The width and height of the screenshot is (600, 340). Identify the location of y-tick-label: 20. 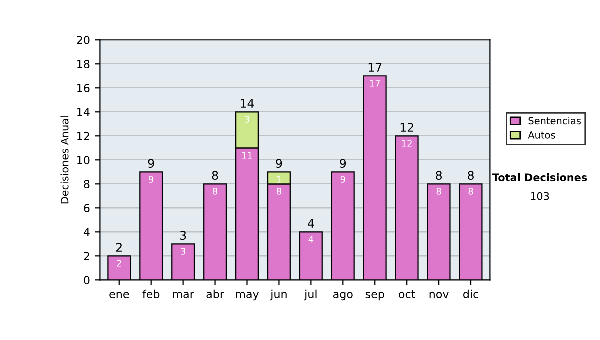
(83, 40).